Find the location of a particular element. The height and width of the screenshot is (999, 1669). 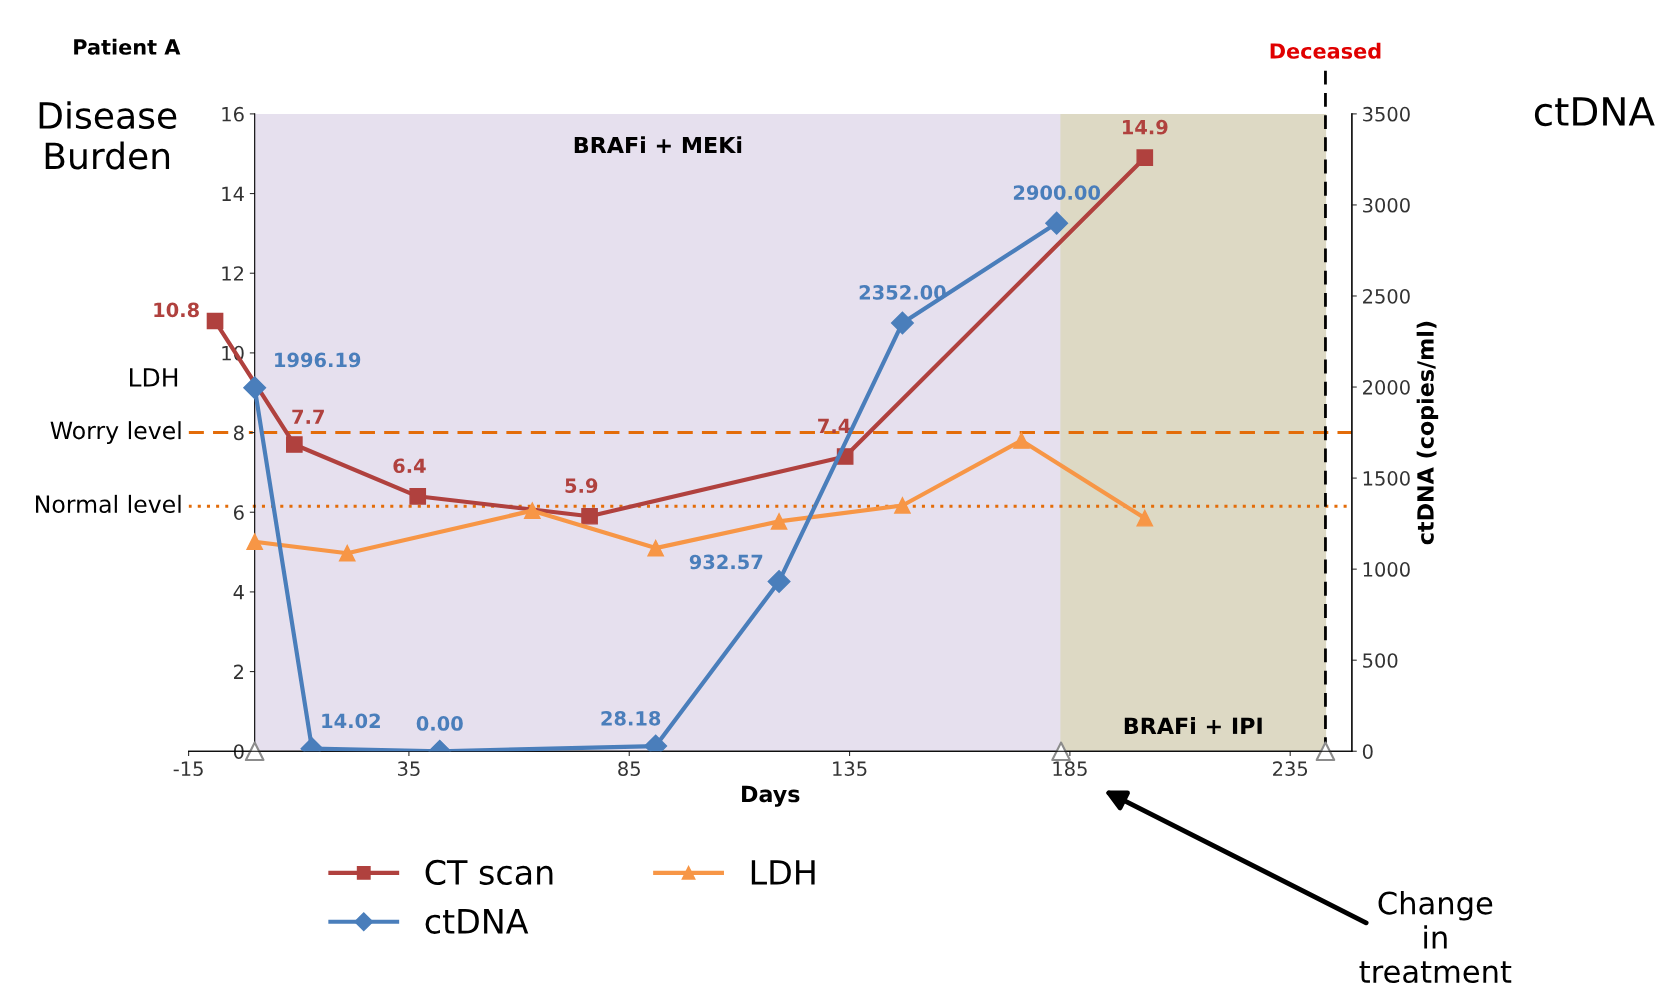

ref-line-label: Worry level is located at coordinates (115, 432).